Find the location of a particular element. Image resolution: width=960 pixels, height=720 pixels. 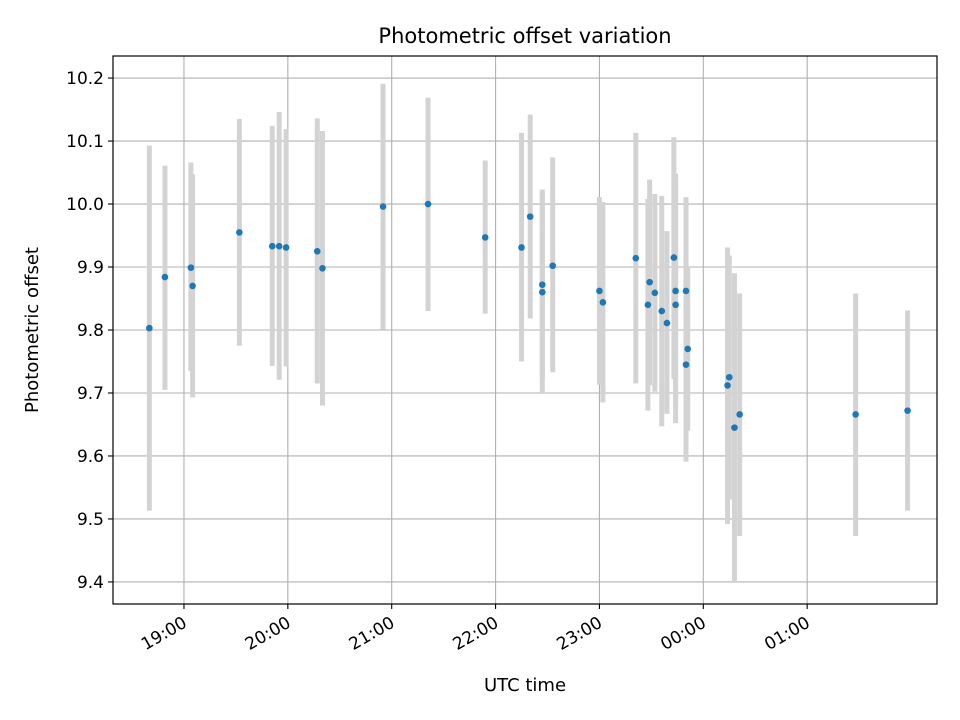

y-tick-label: 9.9 is located at coordinates (90, 268).